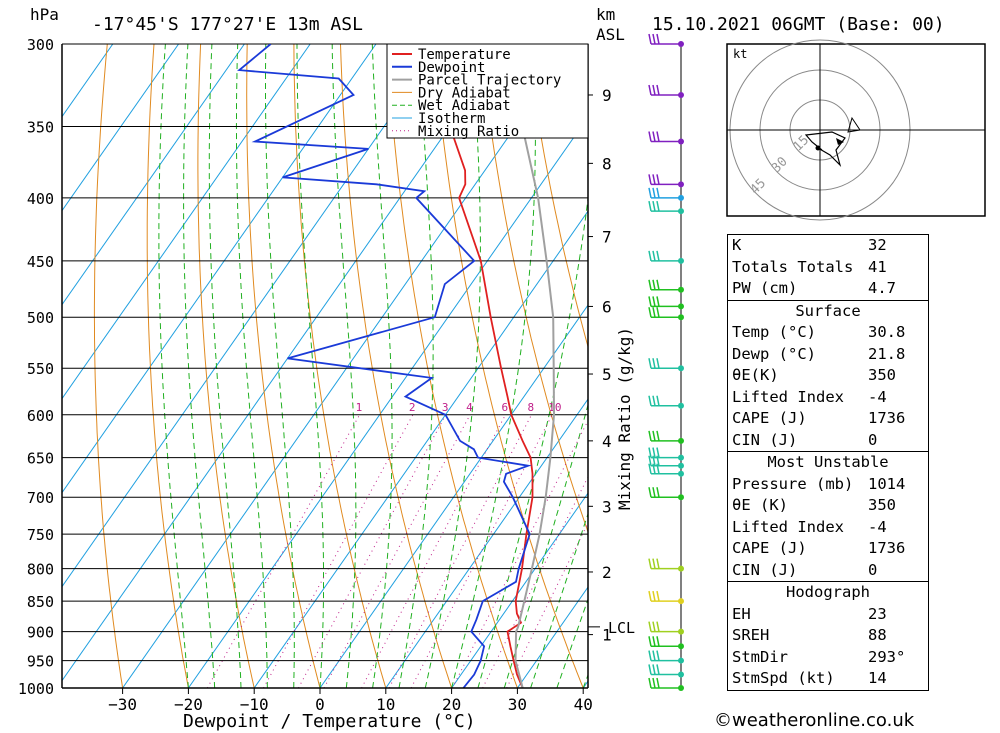 This screenshot has width=1000, height=733. Describe the element at coordinates (741, 613) in the screenshot. I see `index-label: EH` at that location.